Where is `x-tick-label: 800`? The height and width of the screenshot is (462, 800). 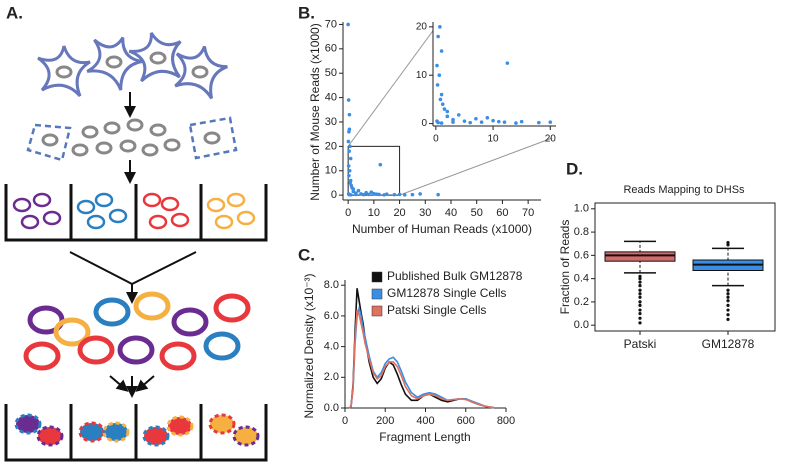 x-tick-label: 800 is located at coordinates (506, 421).